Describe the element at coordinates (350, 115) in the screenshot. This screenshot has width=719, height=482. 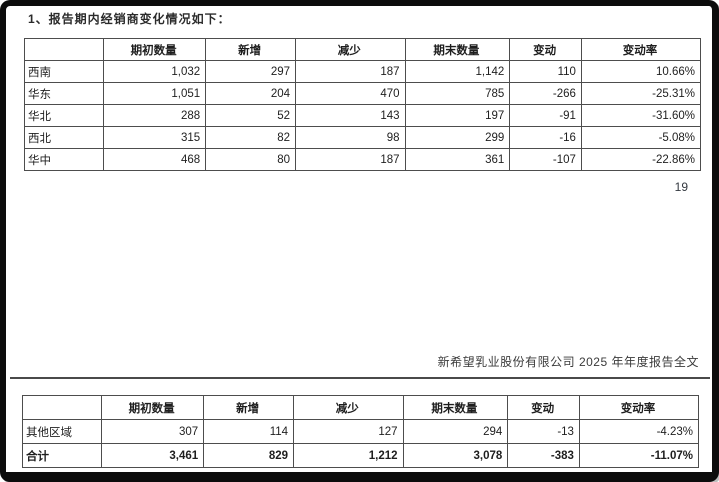
I see `cell-value: 143` at that location.